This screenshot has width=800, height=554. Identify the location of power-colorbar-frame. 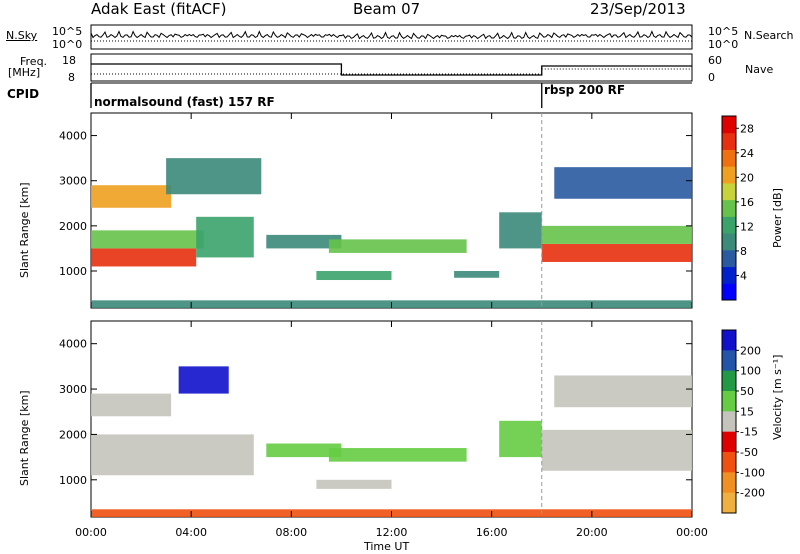
(729, 208).